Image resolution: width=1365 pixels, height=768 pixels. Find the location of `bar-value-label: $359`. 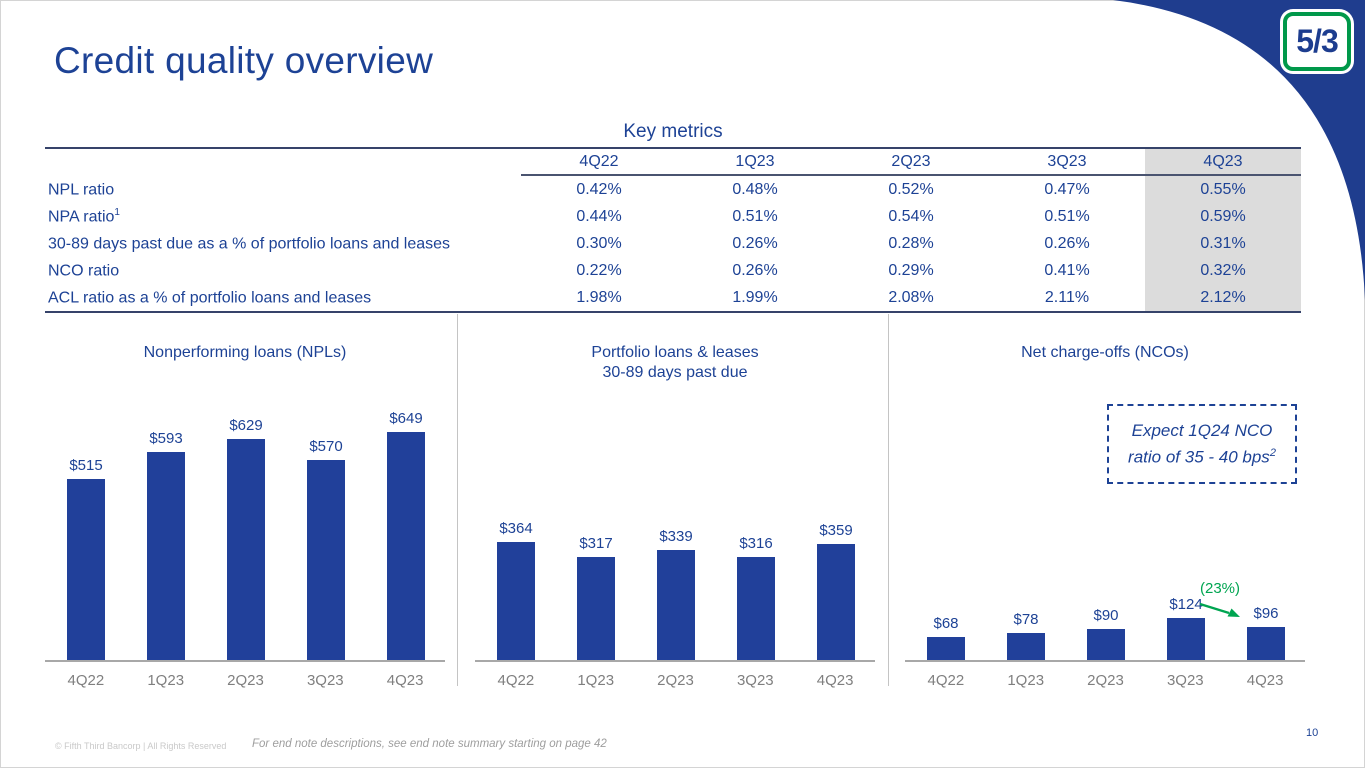

bar-value-label: $359 is located at coordinates (836, 530).